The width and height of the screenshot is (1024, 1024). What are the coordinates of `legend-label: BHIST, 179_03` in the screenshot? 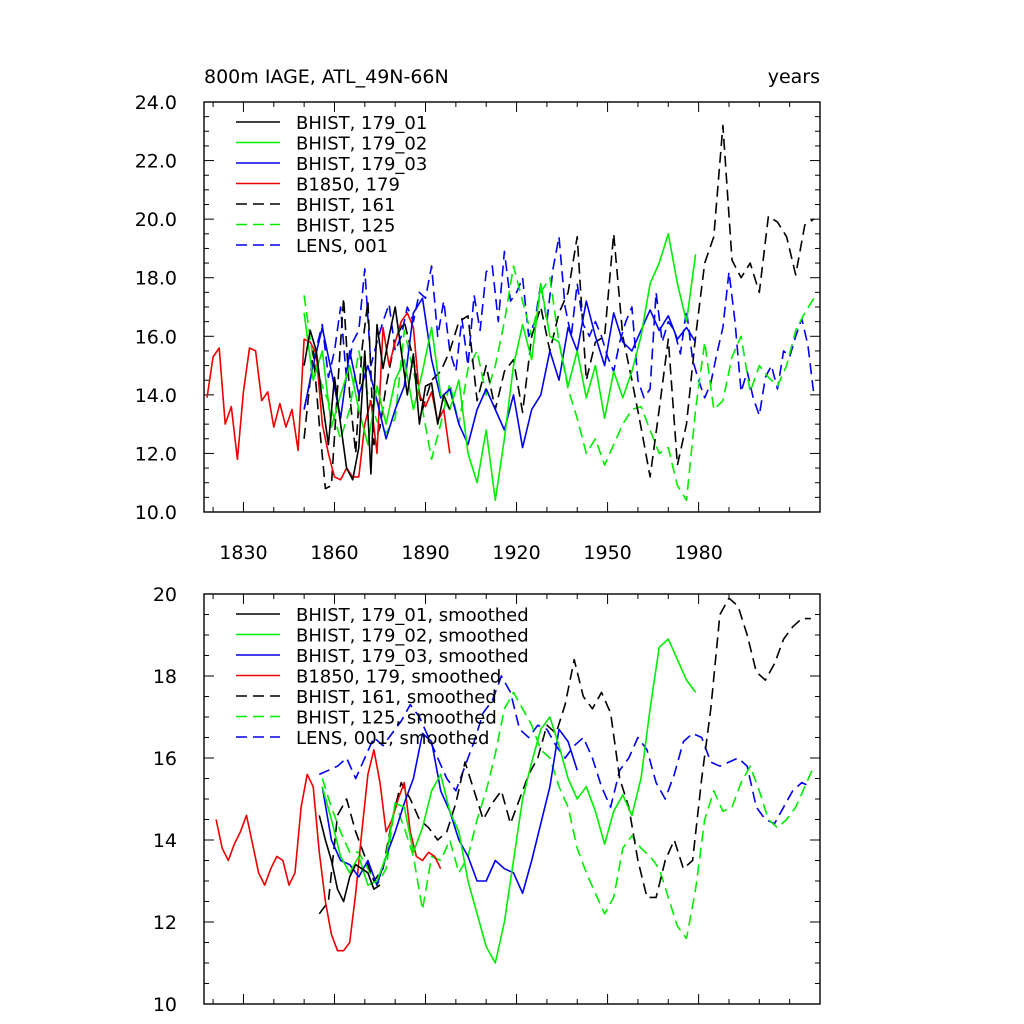 It's located at (361, 164).